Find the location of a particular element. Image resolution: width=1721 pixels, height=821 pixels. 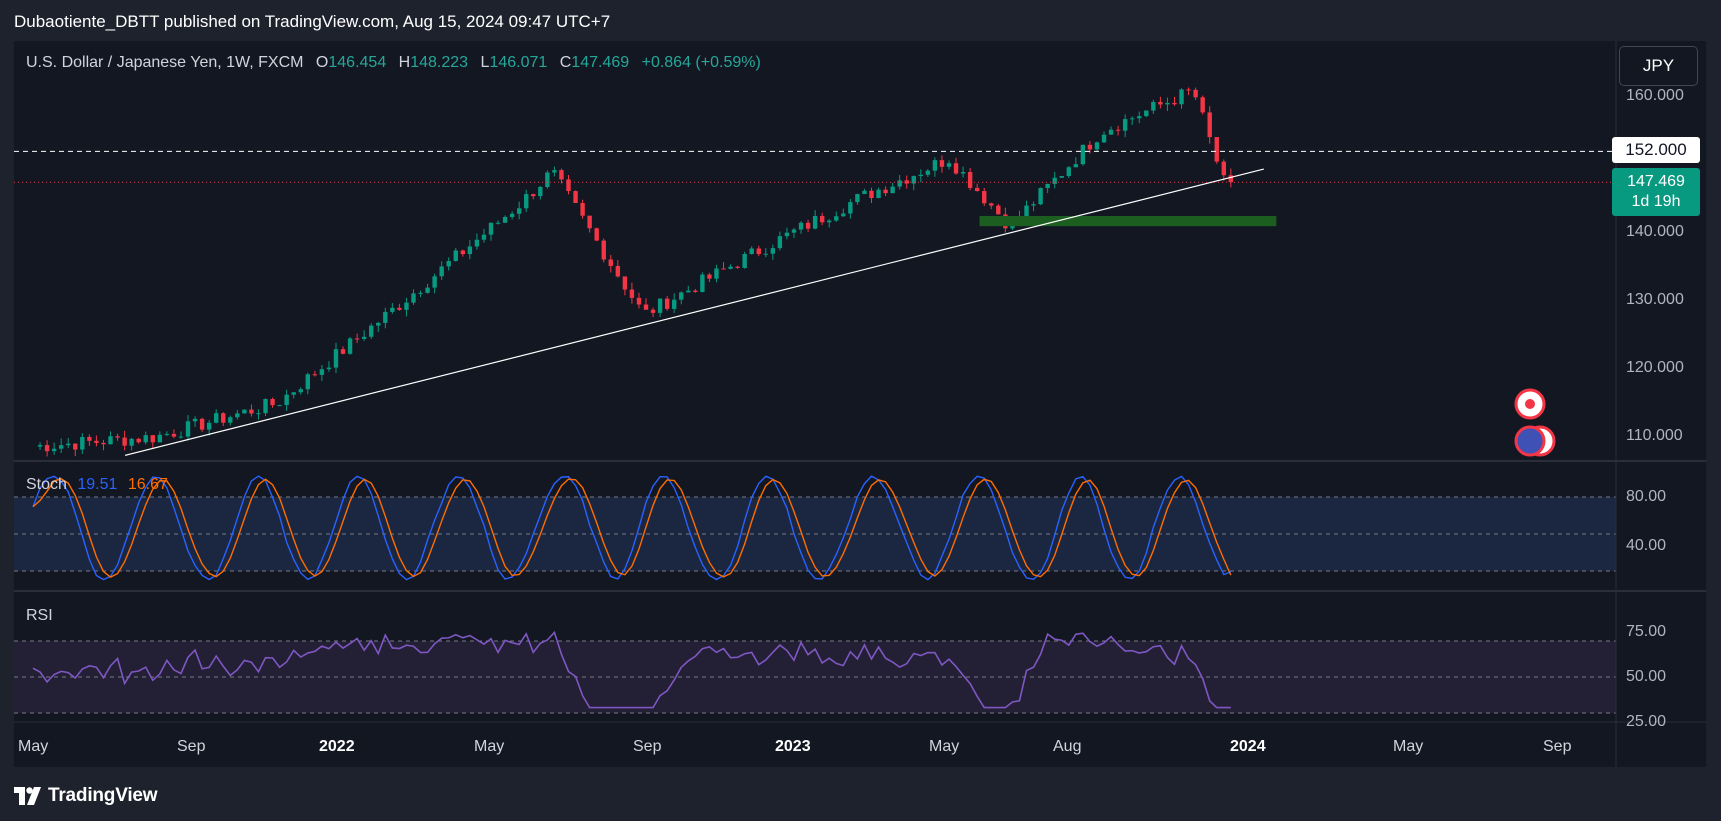

tradingview-logo-icon is located at coordinates (27, 796).